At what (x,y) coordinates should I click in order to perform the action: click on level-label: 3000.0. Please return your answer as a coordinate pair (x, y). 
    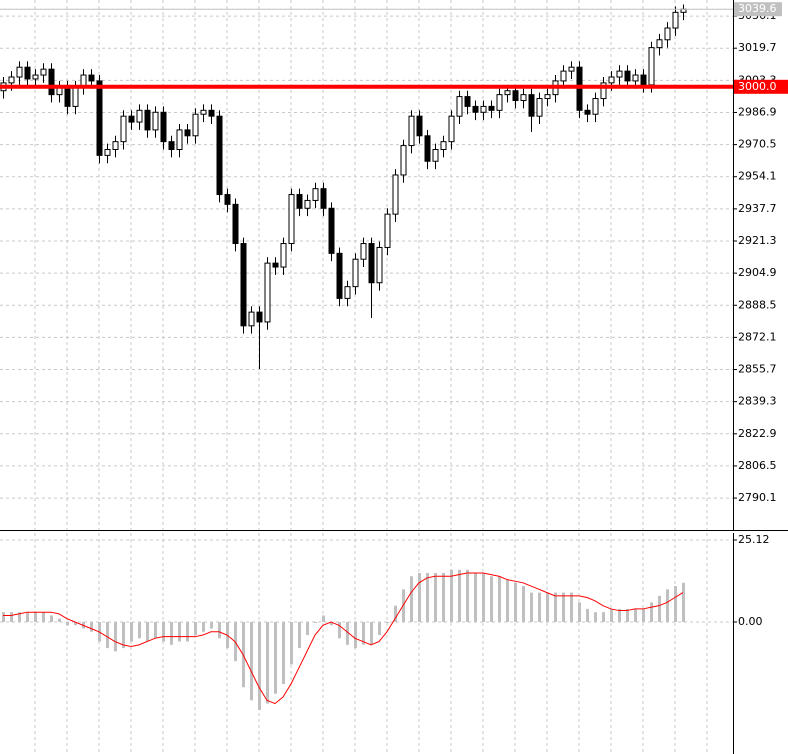
    Looking at the image, I should click on (757, 86).